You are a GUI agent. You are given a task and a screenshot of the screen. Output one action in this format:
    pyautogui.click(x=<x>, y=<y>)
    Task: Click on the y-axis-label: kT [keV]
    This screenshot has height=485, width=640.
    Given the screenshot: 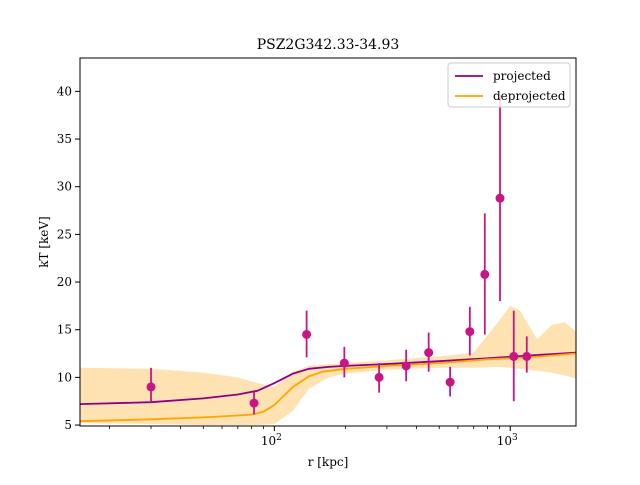 What is the action you would take?
    pyautogui.click(x=44, y=242)
    